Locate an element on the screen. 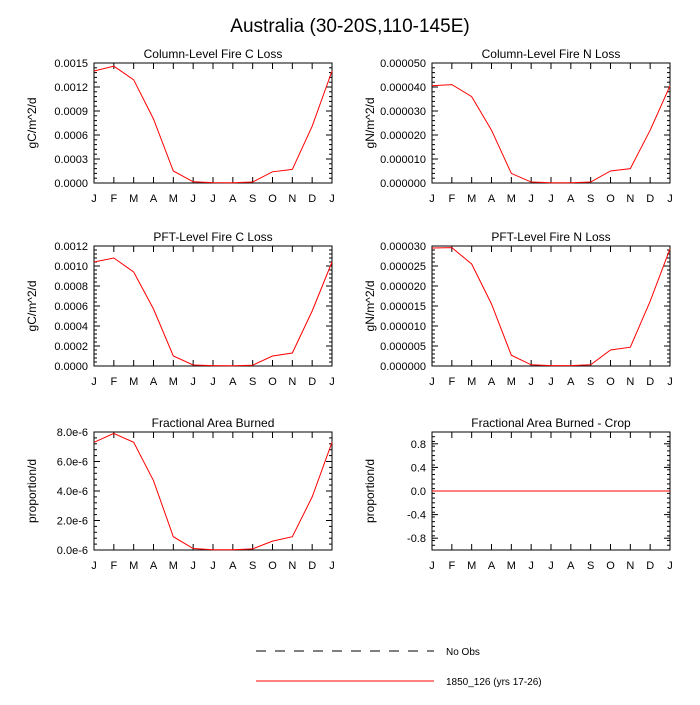 The image size is (700, 705). y-tick-label: 0.4 is located at coordinates (418, 468).